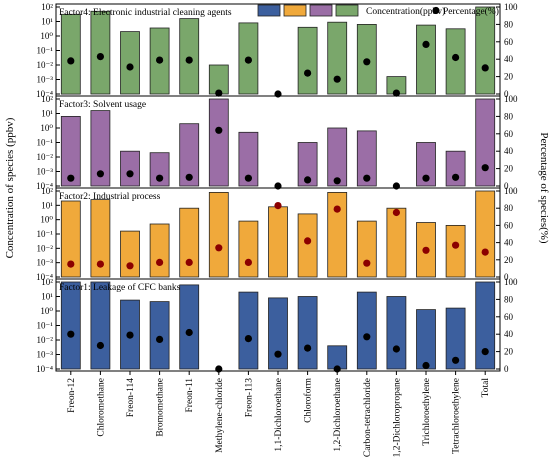  I want to click on x-category-label: Chloromethane, so click(101, 407).